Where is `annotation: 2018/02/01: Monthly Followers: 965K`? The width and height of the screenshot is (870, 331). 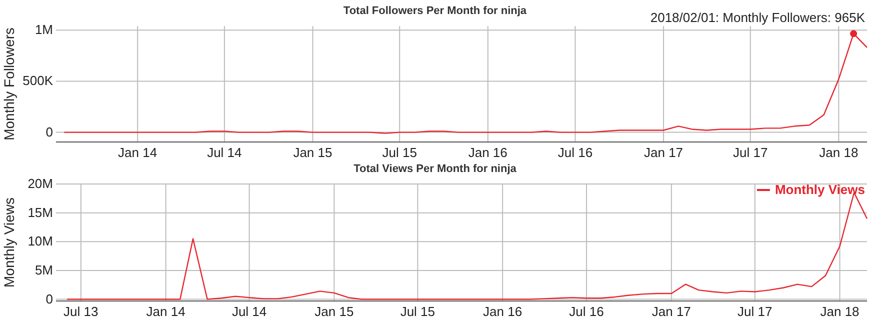 annotation: 2018/02/01: Monthly Followers: 965K is located at coordinates (758, 17).